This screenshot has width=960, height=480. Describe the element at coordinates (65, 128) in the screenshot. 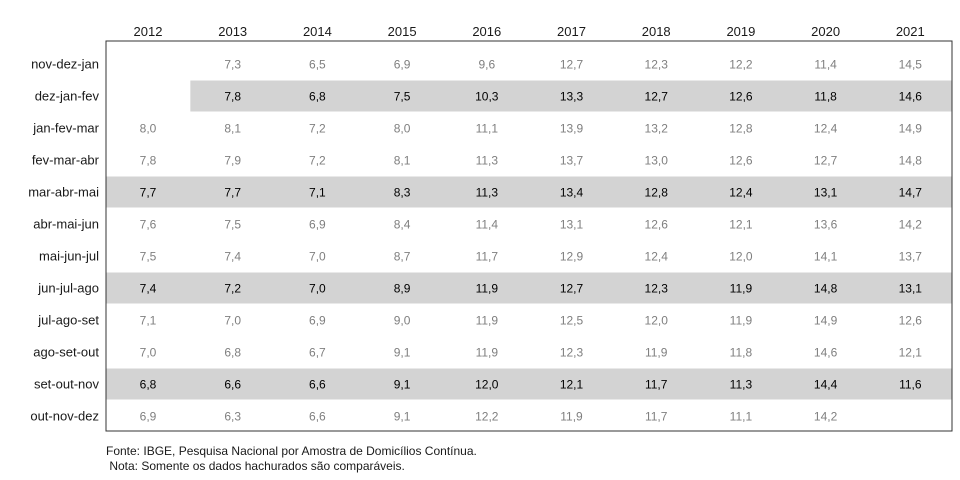

I see `row-label: jan-fev-mar` at that location.